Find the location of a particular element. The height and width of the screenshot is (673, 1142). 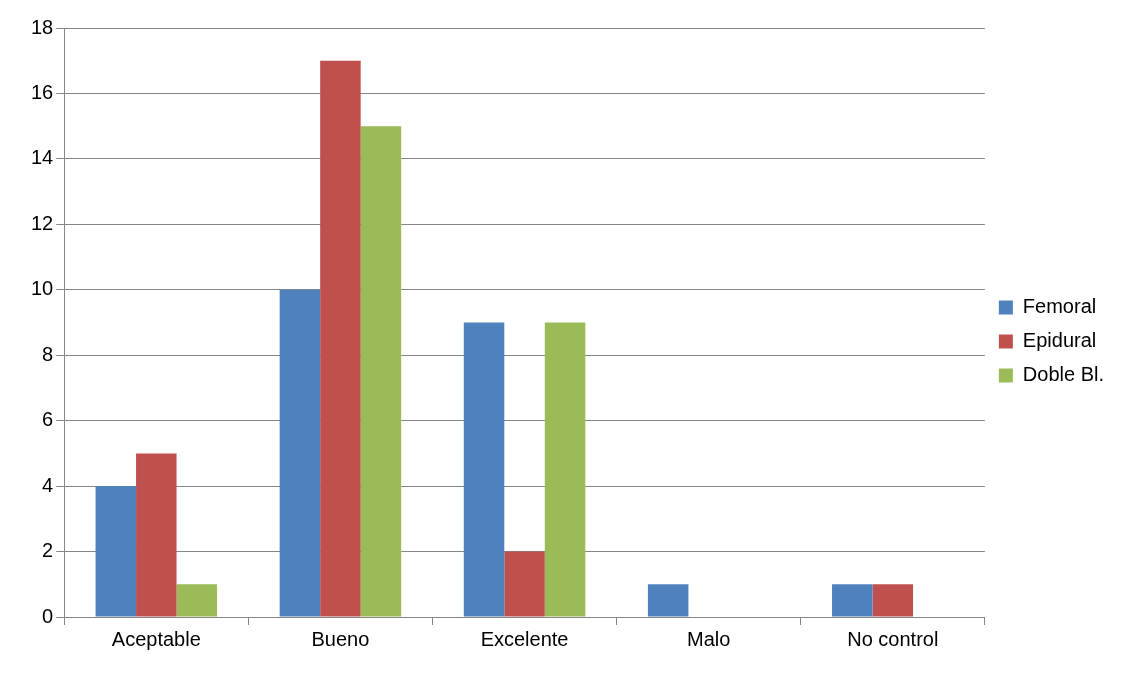

y-tick-label: 14 is located at coordinates (42, 157).